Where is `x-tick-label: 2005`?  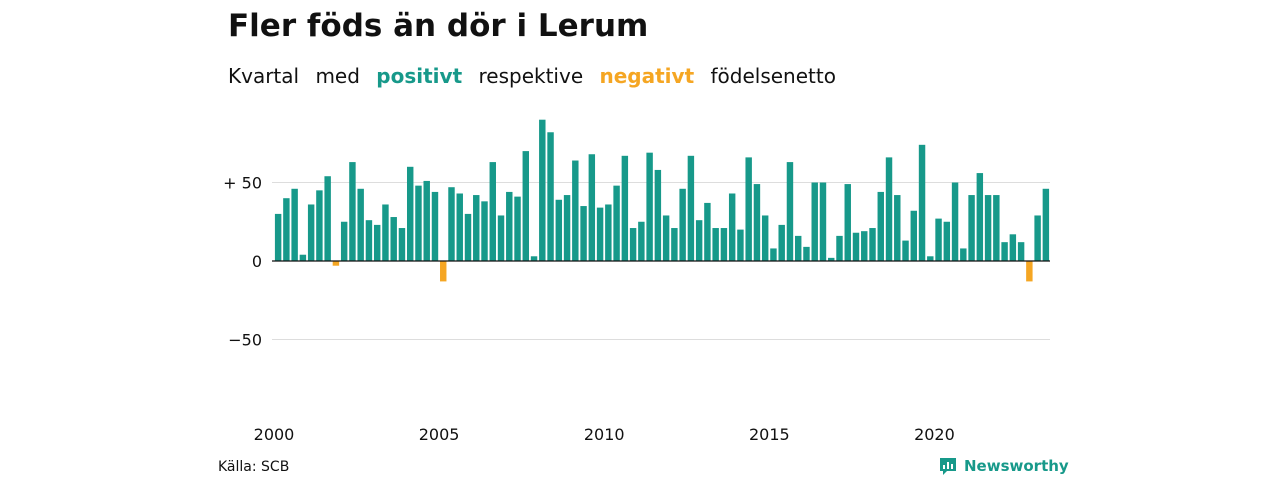 x-tick-label: 2005 is located at coordinates (439, 434).